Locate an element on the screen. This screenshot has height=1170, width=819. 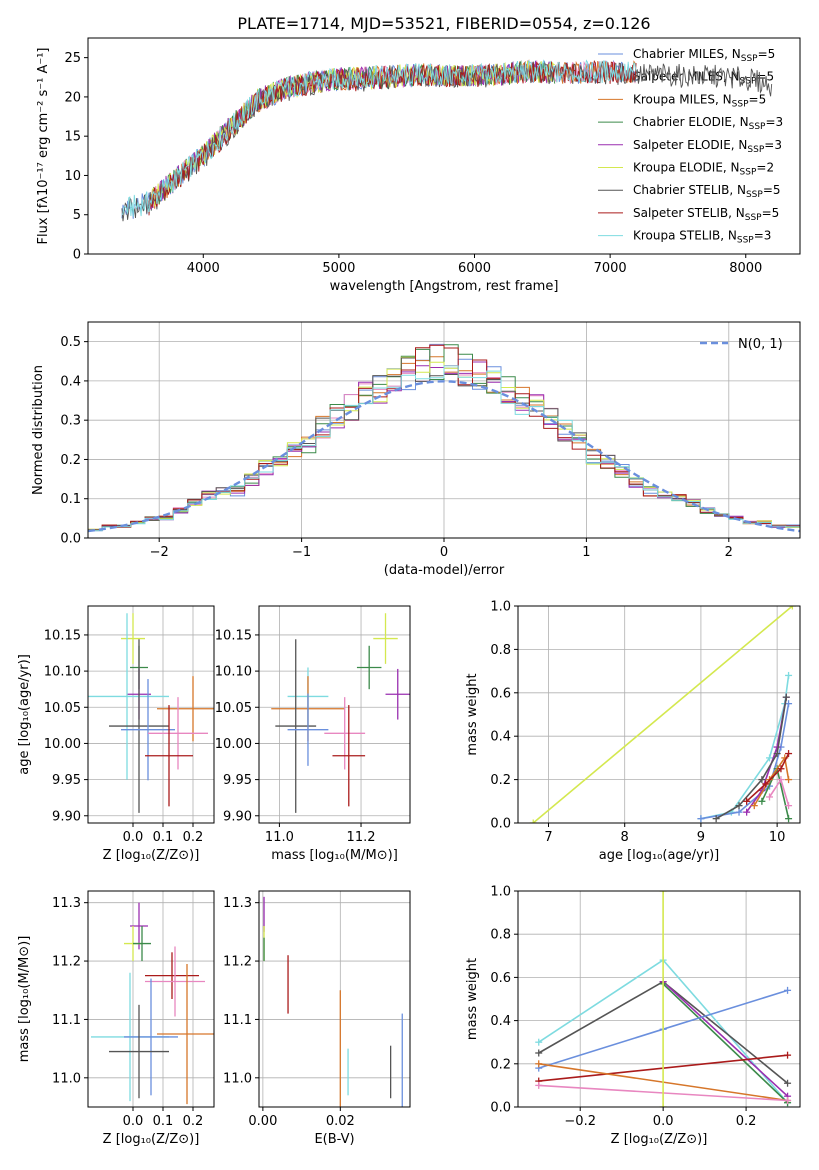
mass_vs_ebv-panel: 0.00 0.02 11.0 11.1 11.2 11.3 E(B-V) is located at coordinates (317, 1018).